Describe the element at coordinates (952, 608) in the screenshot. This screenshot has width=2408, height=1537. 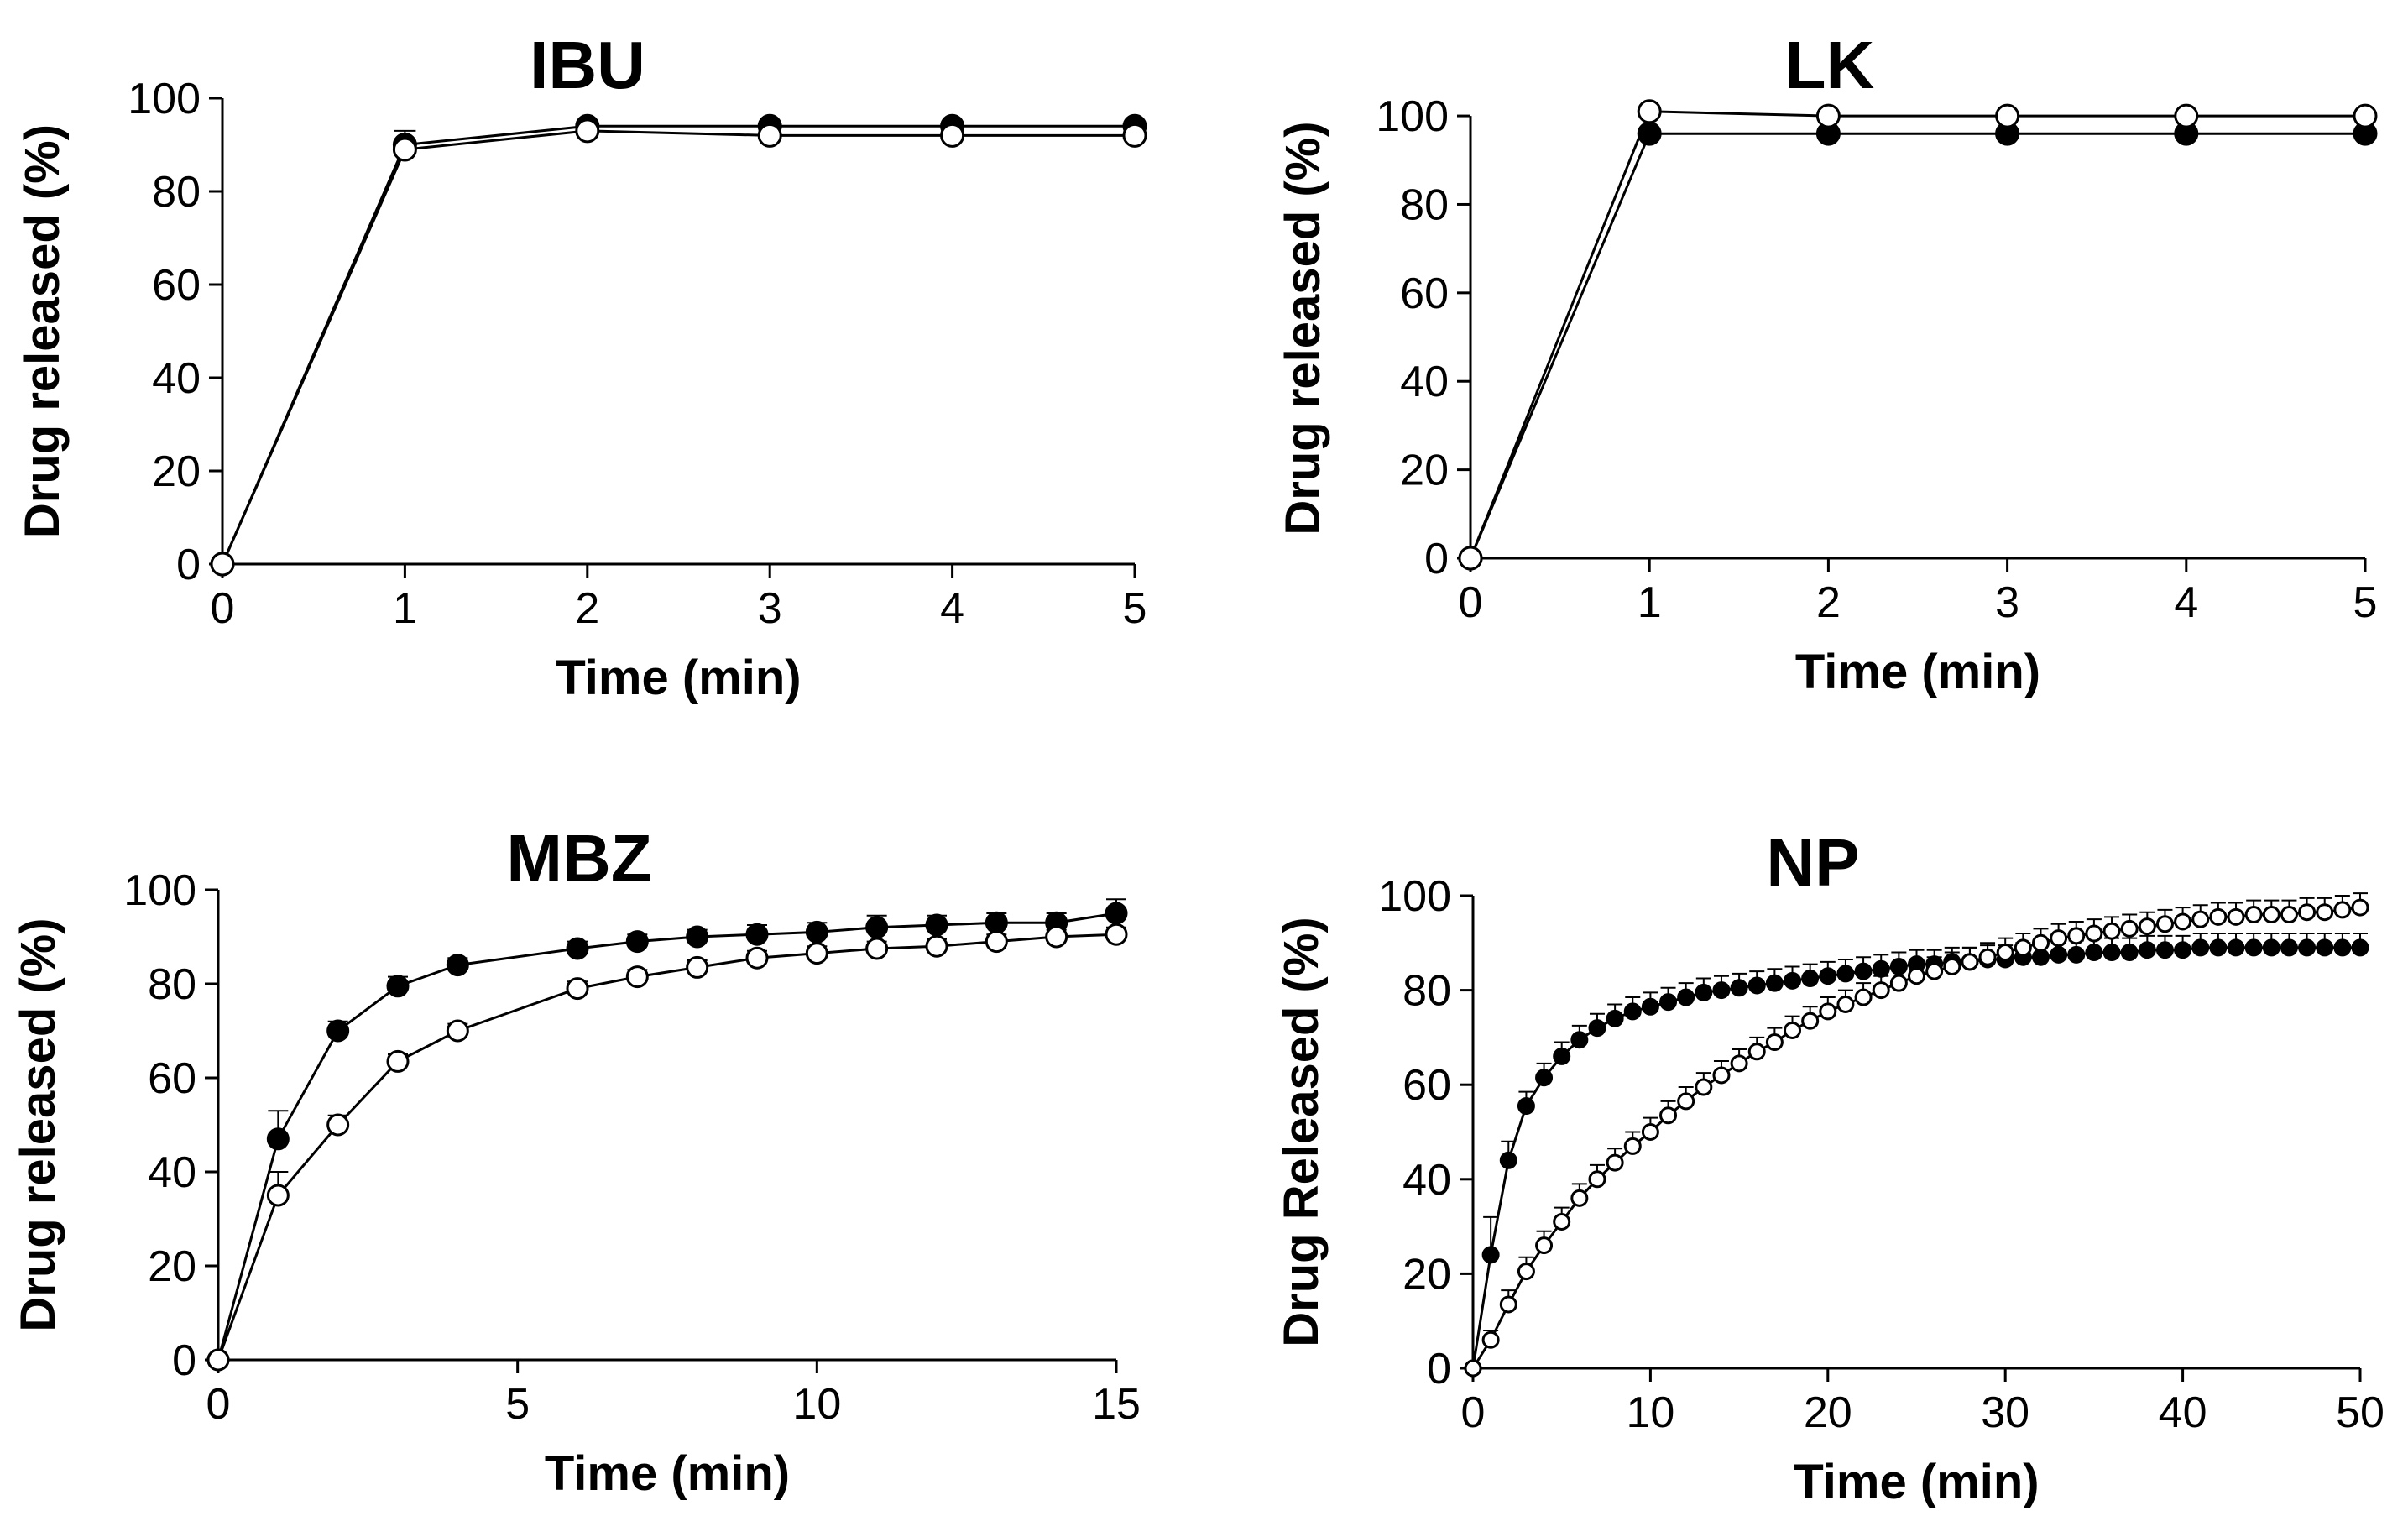
I see `x-tick-label: 4` at that location.